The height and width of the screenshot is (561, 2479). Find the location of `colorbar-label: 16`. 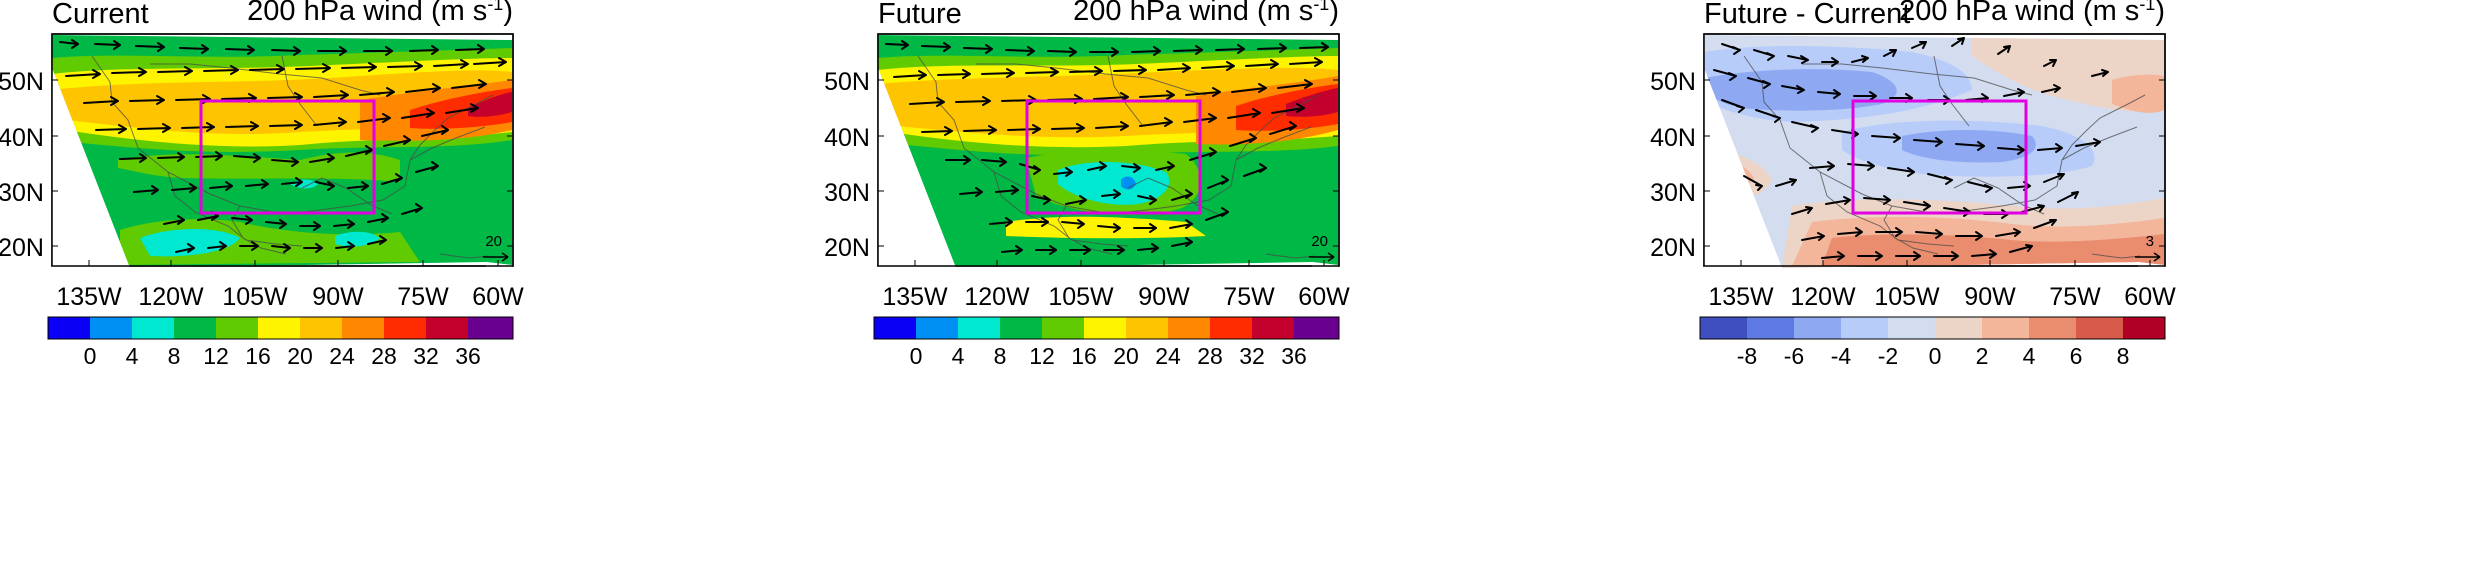

colorbar-label: 16 is located at coordinates (1084, 356).